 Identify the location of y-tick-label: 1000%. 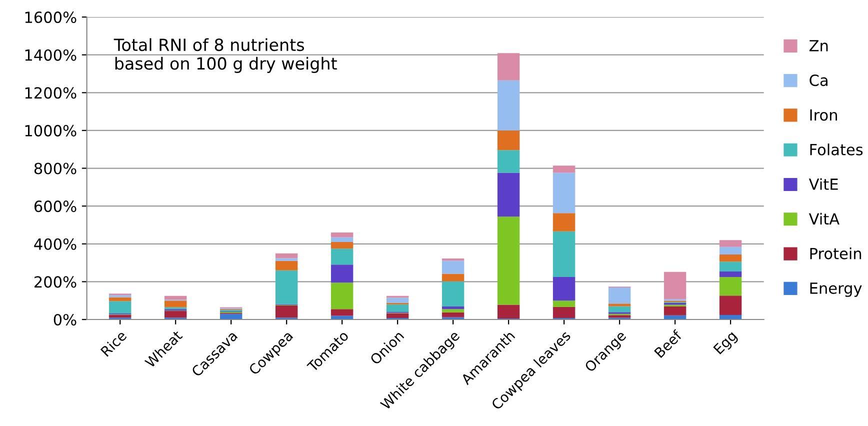
(50, 130).